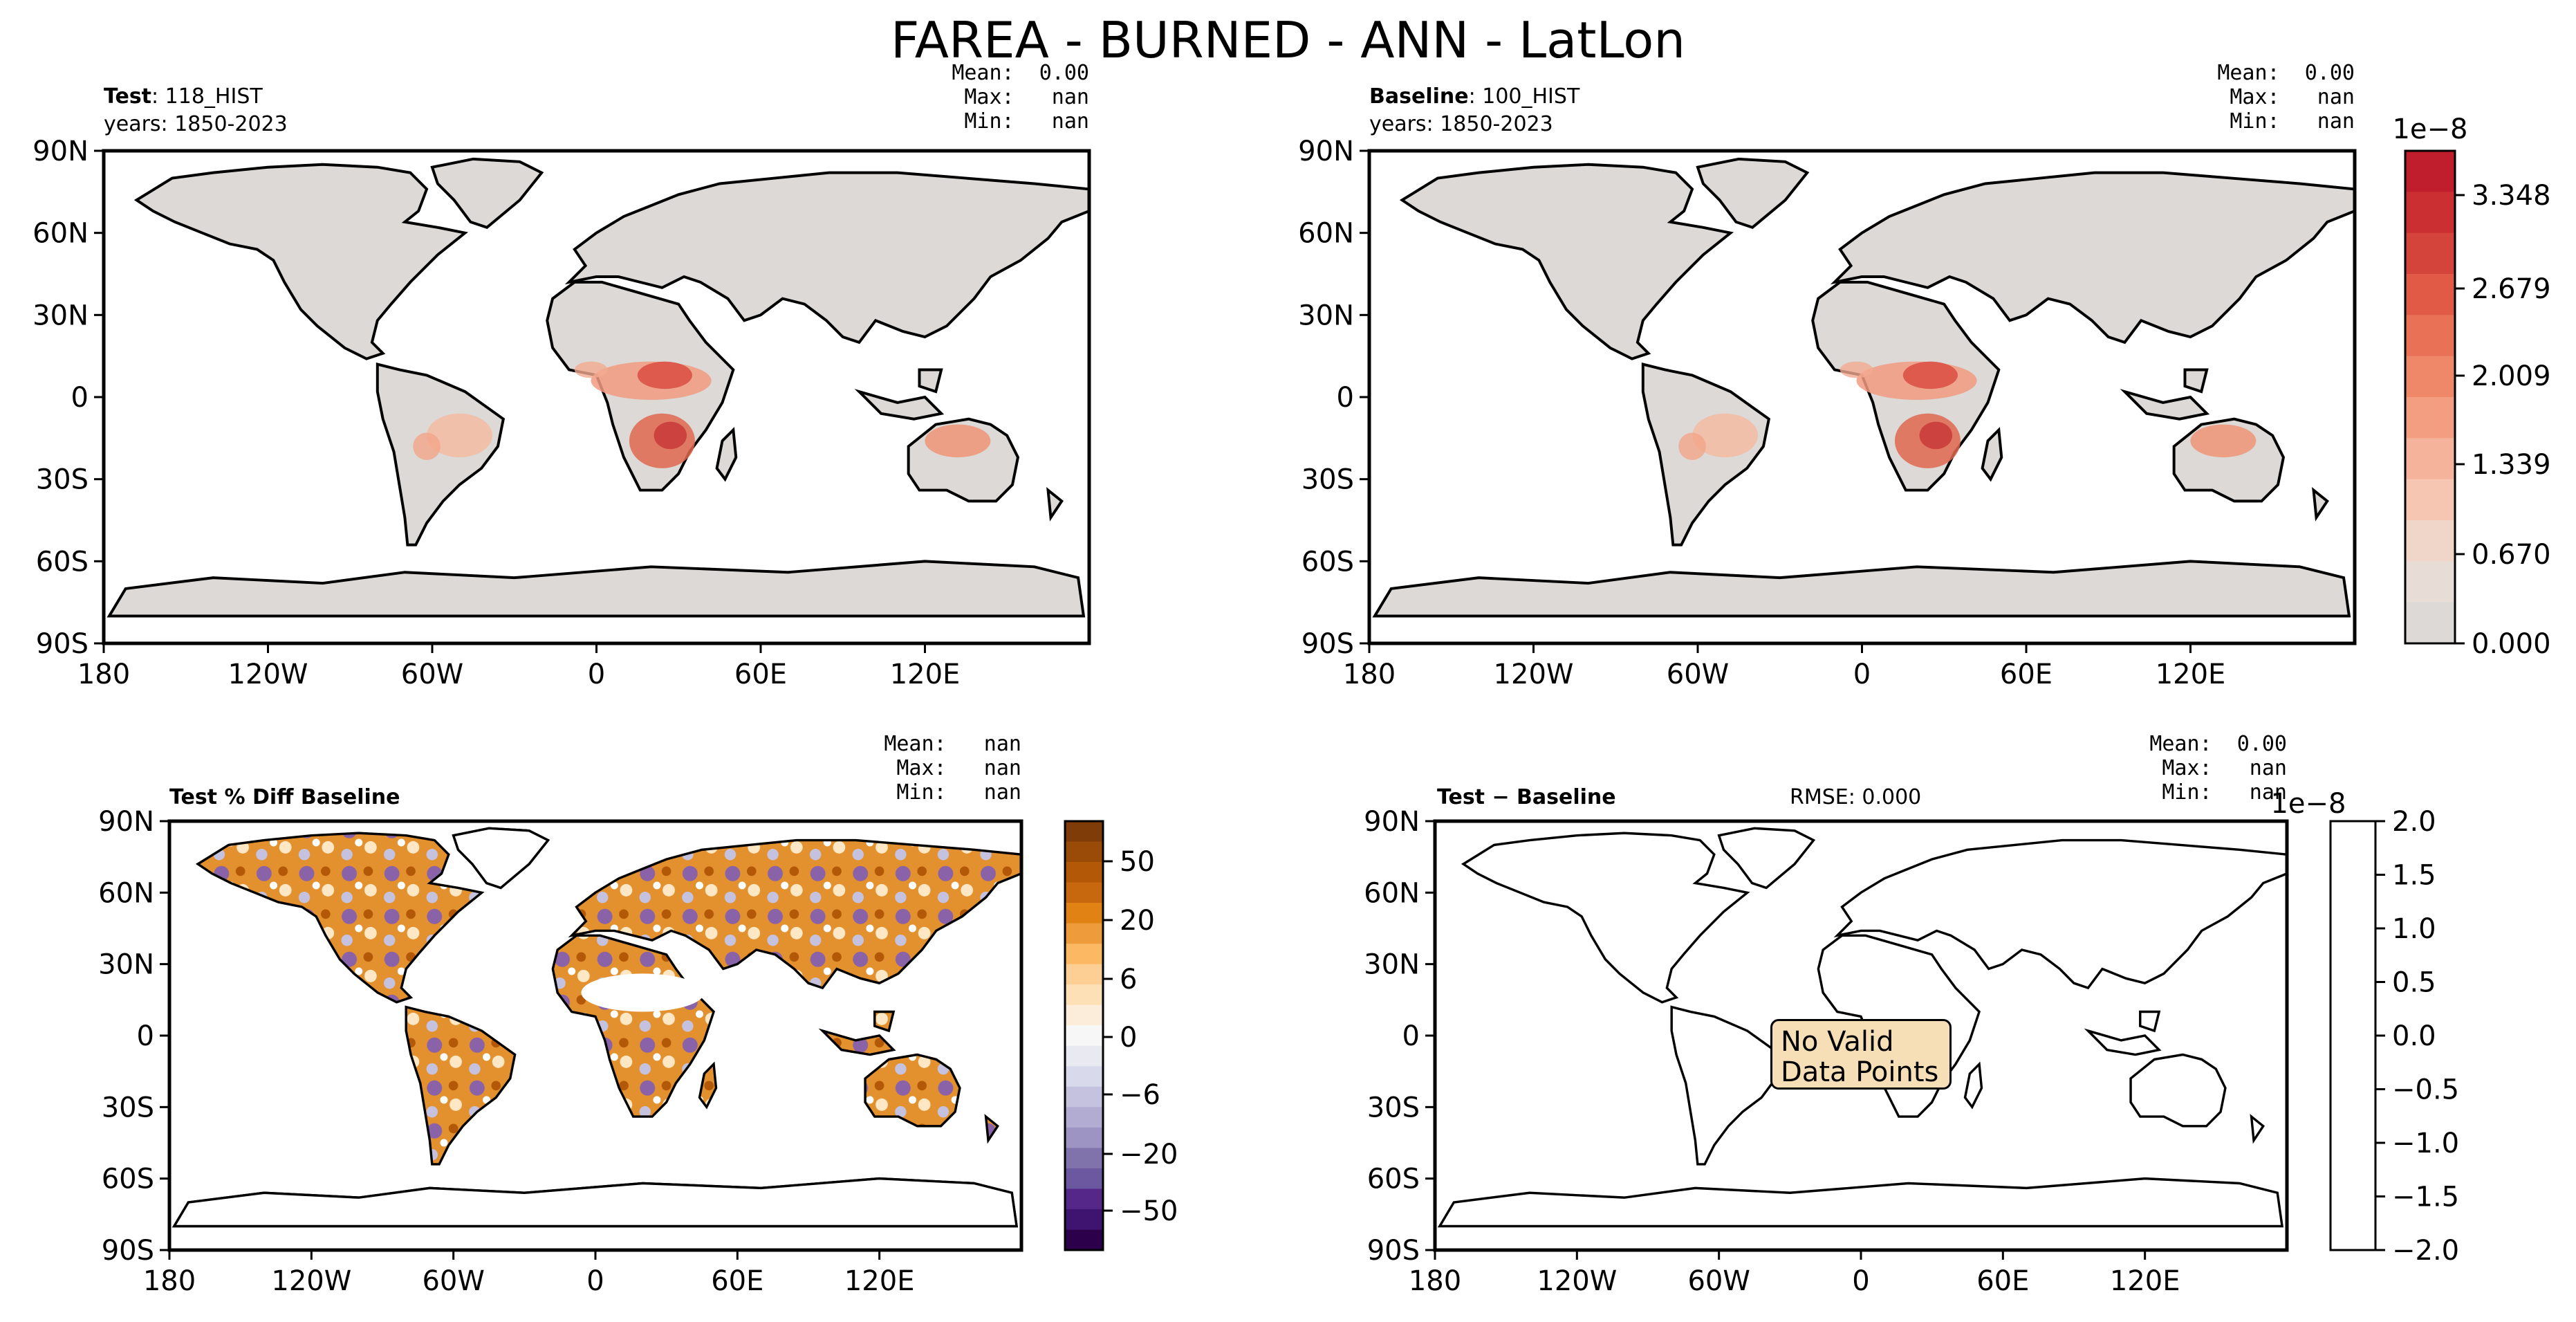 Image resolution: width=2576 pixels, height=1322 pixels. Describe the element at coordinates (2511, 289) in the screenshot. I see `colorbar-main-tick-label: 2.679` at that location.